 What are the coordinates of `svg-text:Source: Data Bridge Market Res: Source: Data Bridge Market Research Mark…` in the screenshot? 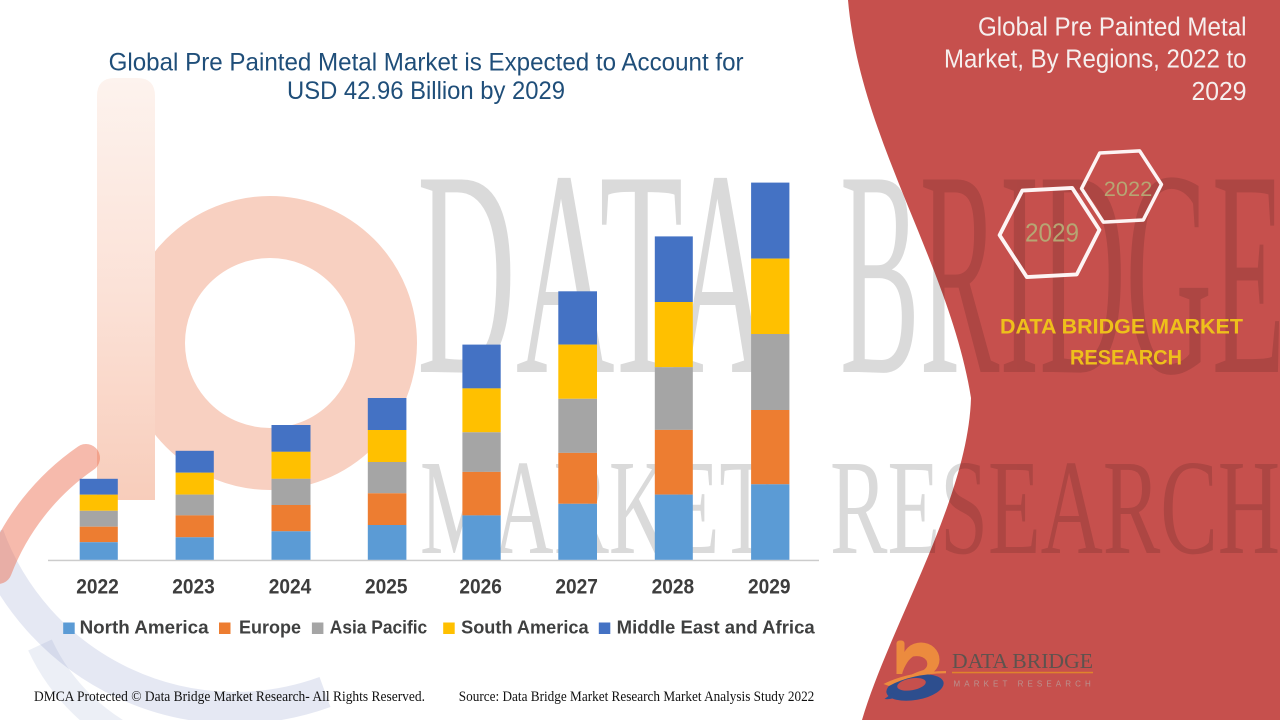 It's located at (637, 697).